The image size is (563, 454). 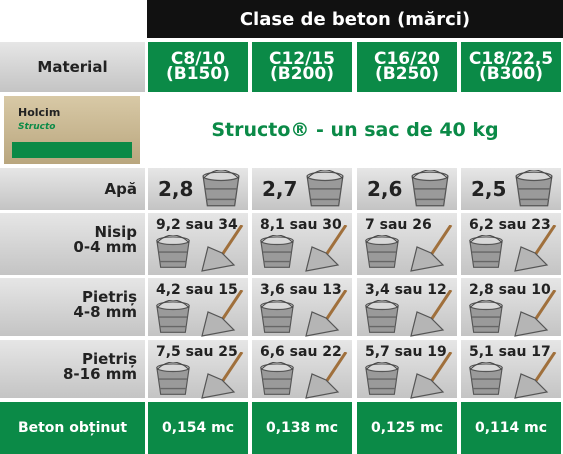 I want to click on row-label-cell: Apă, so click(x=72, y=189).